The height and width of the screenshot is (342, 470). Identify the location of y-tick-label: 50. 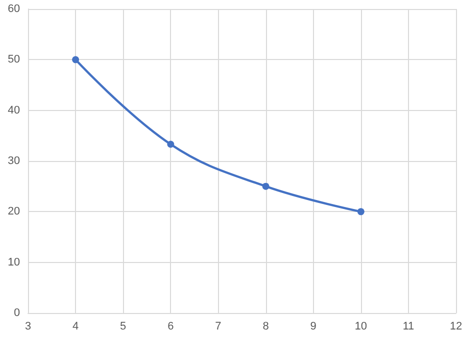
(14, 60).